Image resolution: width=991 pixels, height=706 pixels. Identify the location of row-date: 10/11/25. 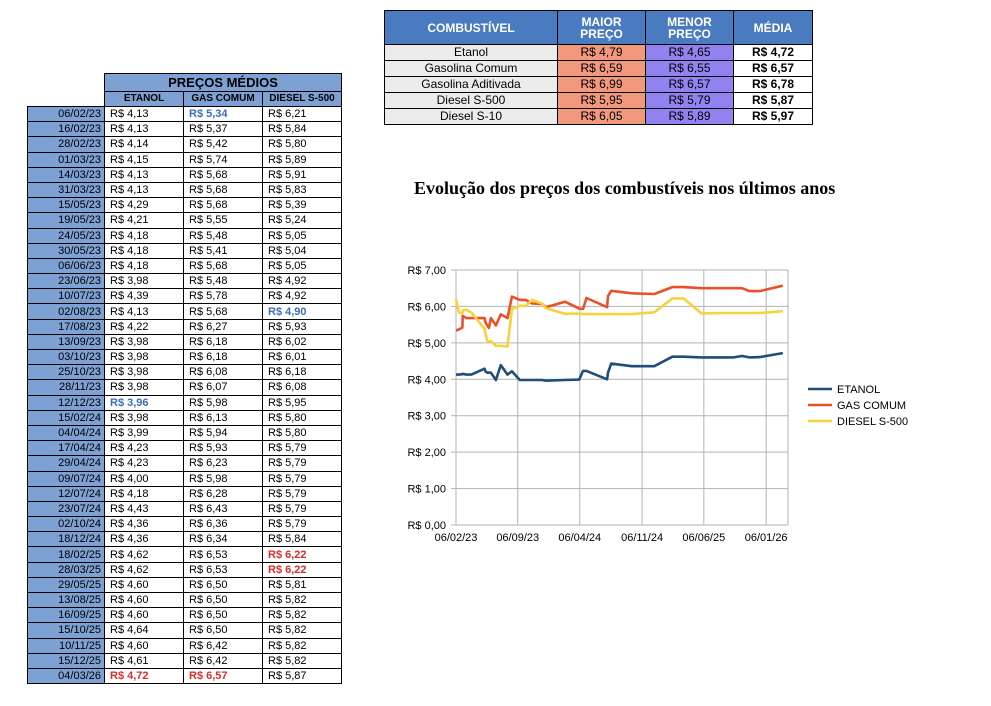
(66, 645).